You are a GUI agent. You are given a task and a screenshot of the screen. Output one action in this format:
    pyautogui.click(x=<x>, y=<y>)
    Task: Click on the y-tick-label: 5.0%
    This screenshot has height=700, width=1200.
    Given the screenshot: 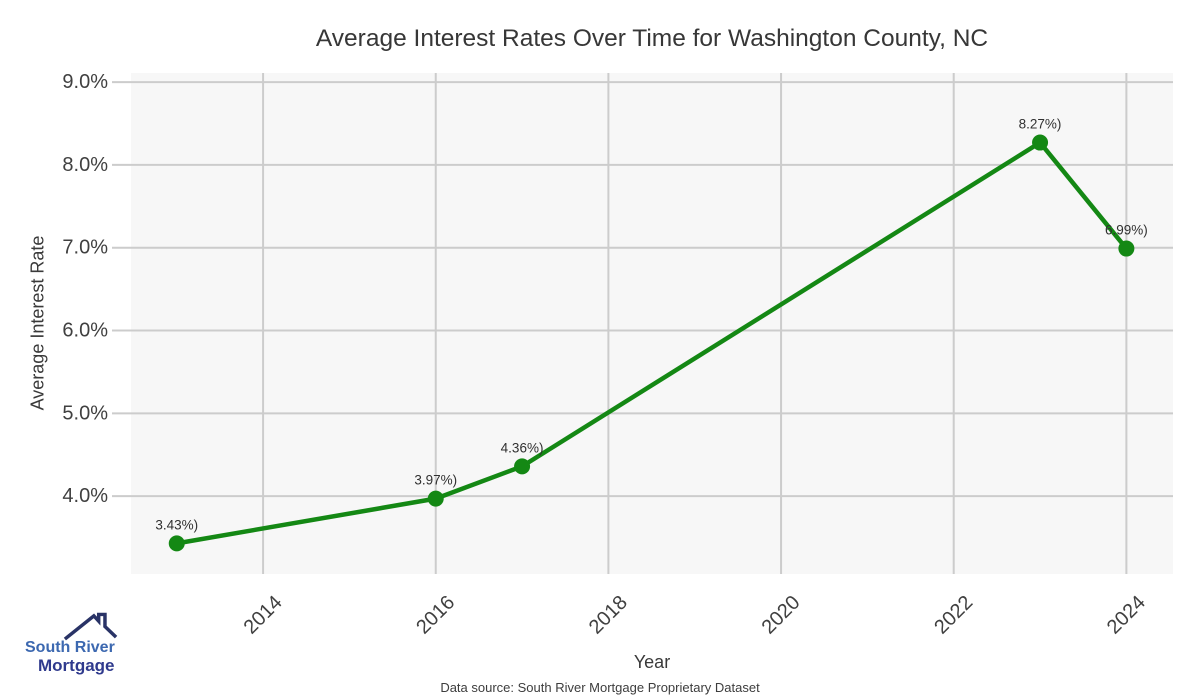 What is the action you would take?
    pyautogui.click(x=85, y=413)
    